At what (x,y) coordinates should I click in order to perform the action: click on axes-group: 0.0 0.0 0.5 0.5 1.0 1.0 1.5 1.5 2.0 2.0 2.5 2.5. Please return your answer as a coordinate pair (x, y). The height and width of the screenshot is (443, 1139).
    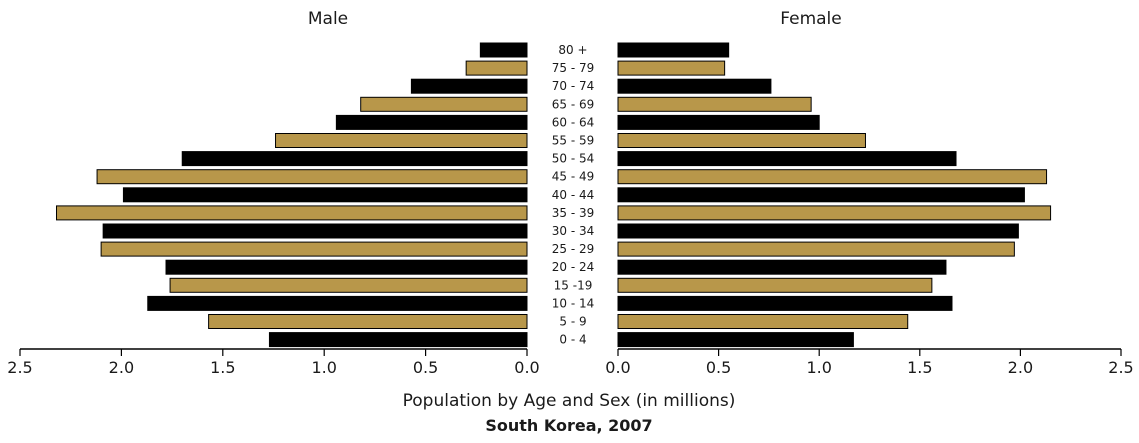
    Looking at the image, I should click on (570, 362).